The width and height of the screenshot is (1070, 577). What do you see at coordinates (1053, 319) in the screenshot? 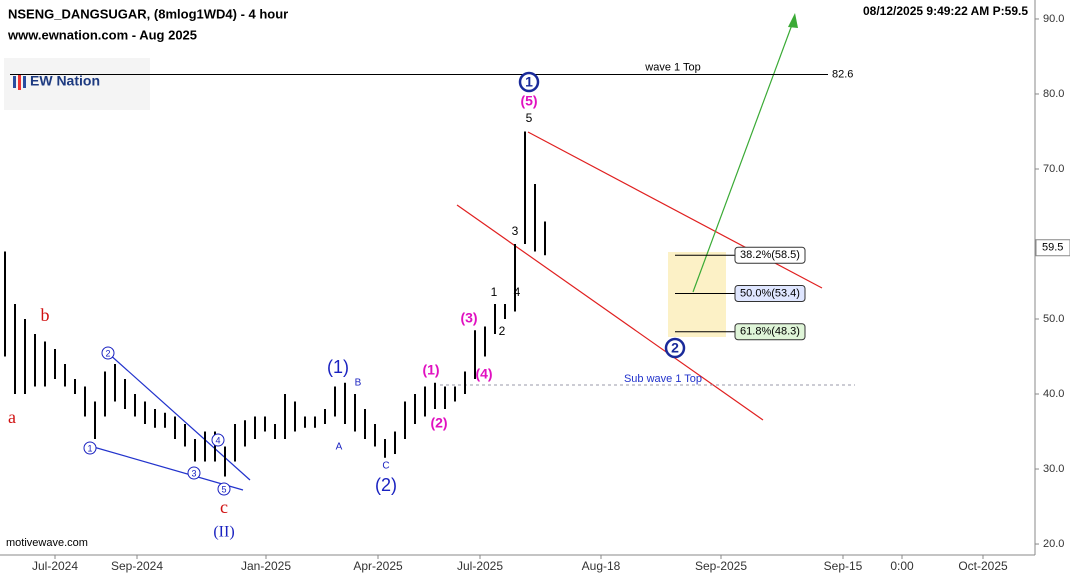
I see `y-tick-label: 50.0` at bounding box center [1053, 319].